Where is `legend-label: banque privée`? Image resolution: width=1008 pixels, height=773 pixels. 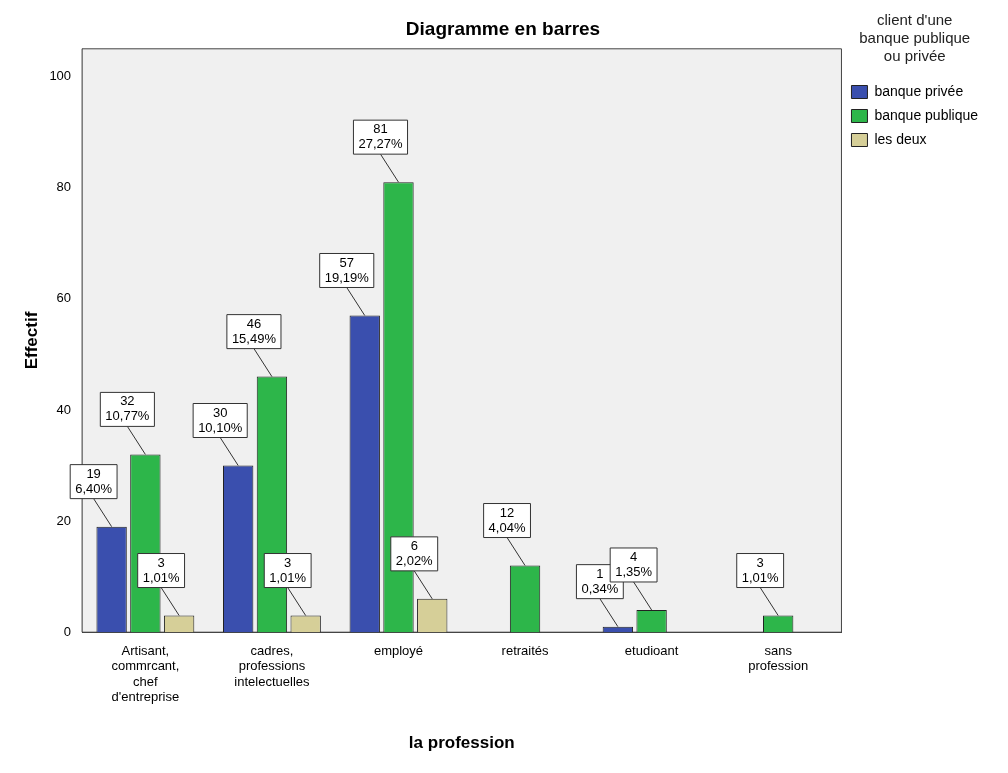
legend-label: banque privée is located at coordinates (919, 90).